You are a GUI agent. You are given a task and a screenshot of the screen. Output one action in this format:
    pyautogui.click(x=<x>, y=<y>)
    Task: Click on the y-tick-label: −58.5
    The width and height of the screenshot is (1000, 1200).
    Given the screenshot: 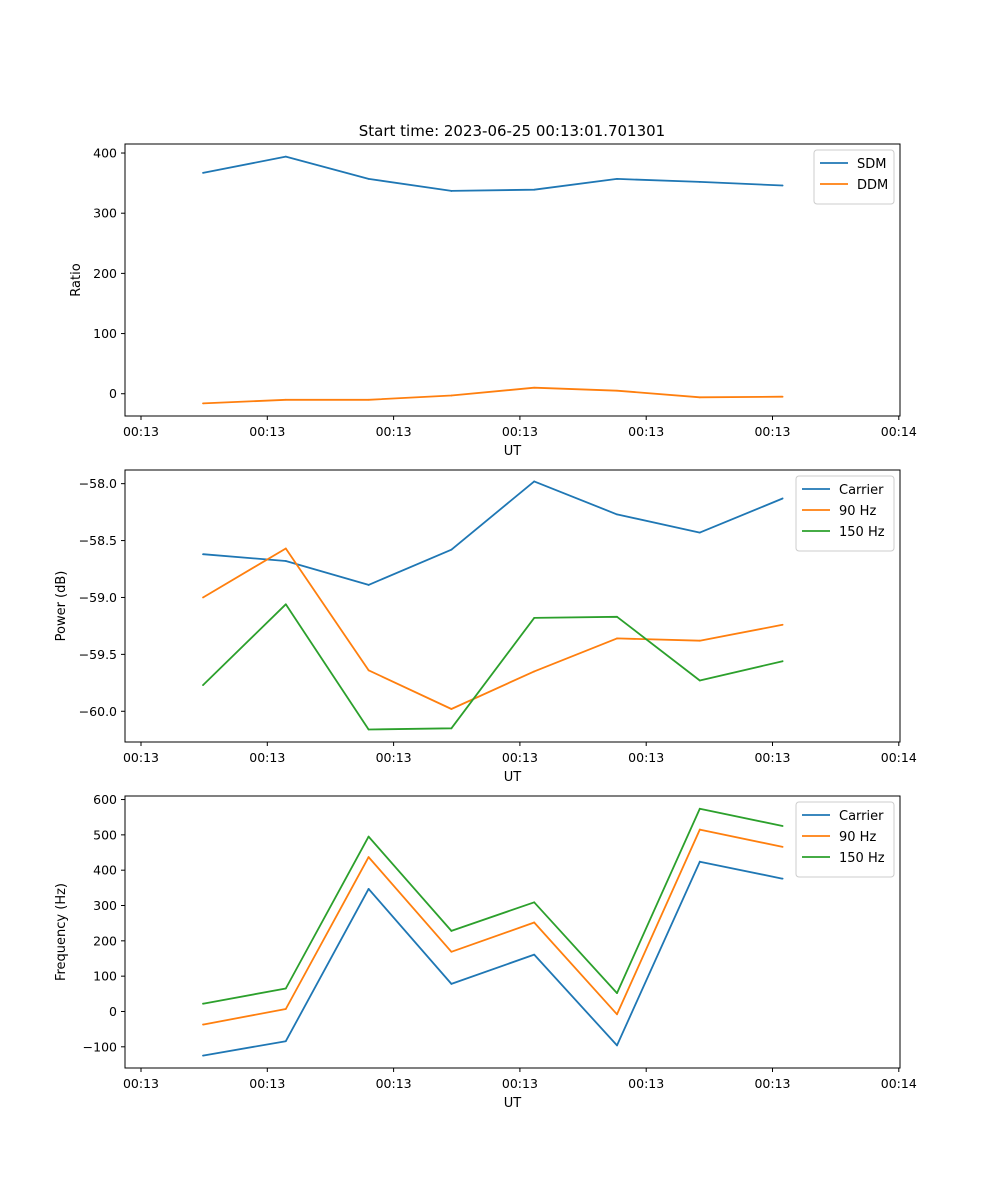 What is the action you would take?
    pyautogui.click(x=98, y=540)
    